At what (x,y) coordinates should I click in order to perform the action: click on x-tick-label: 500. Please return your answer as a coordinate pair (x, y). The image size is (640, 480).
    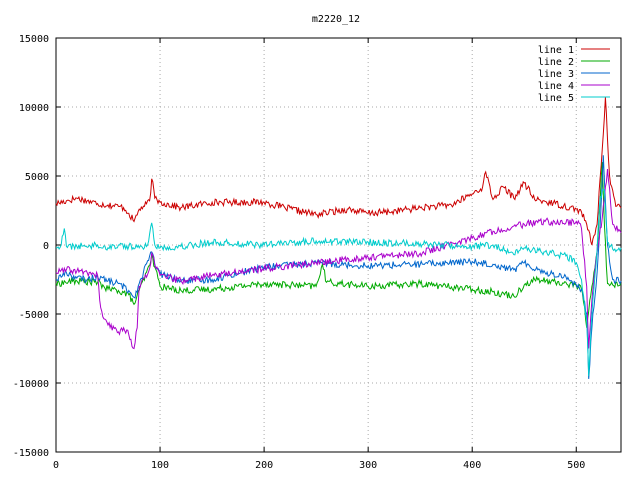
    Looking at the image, I should click on (576, 465).